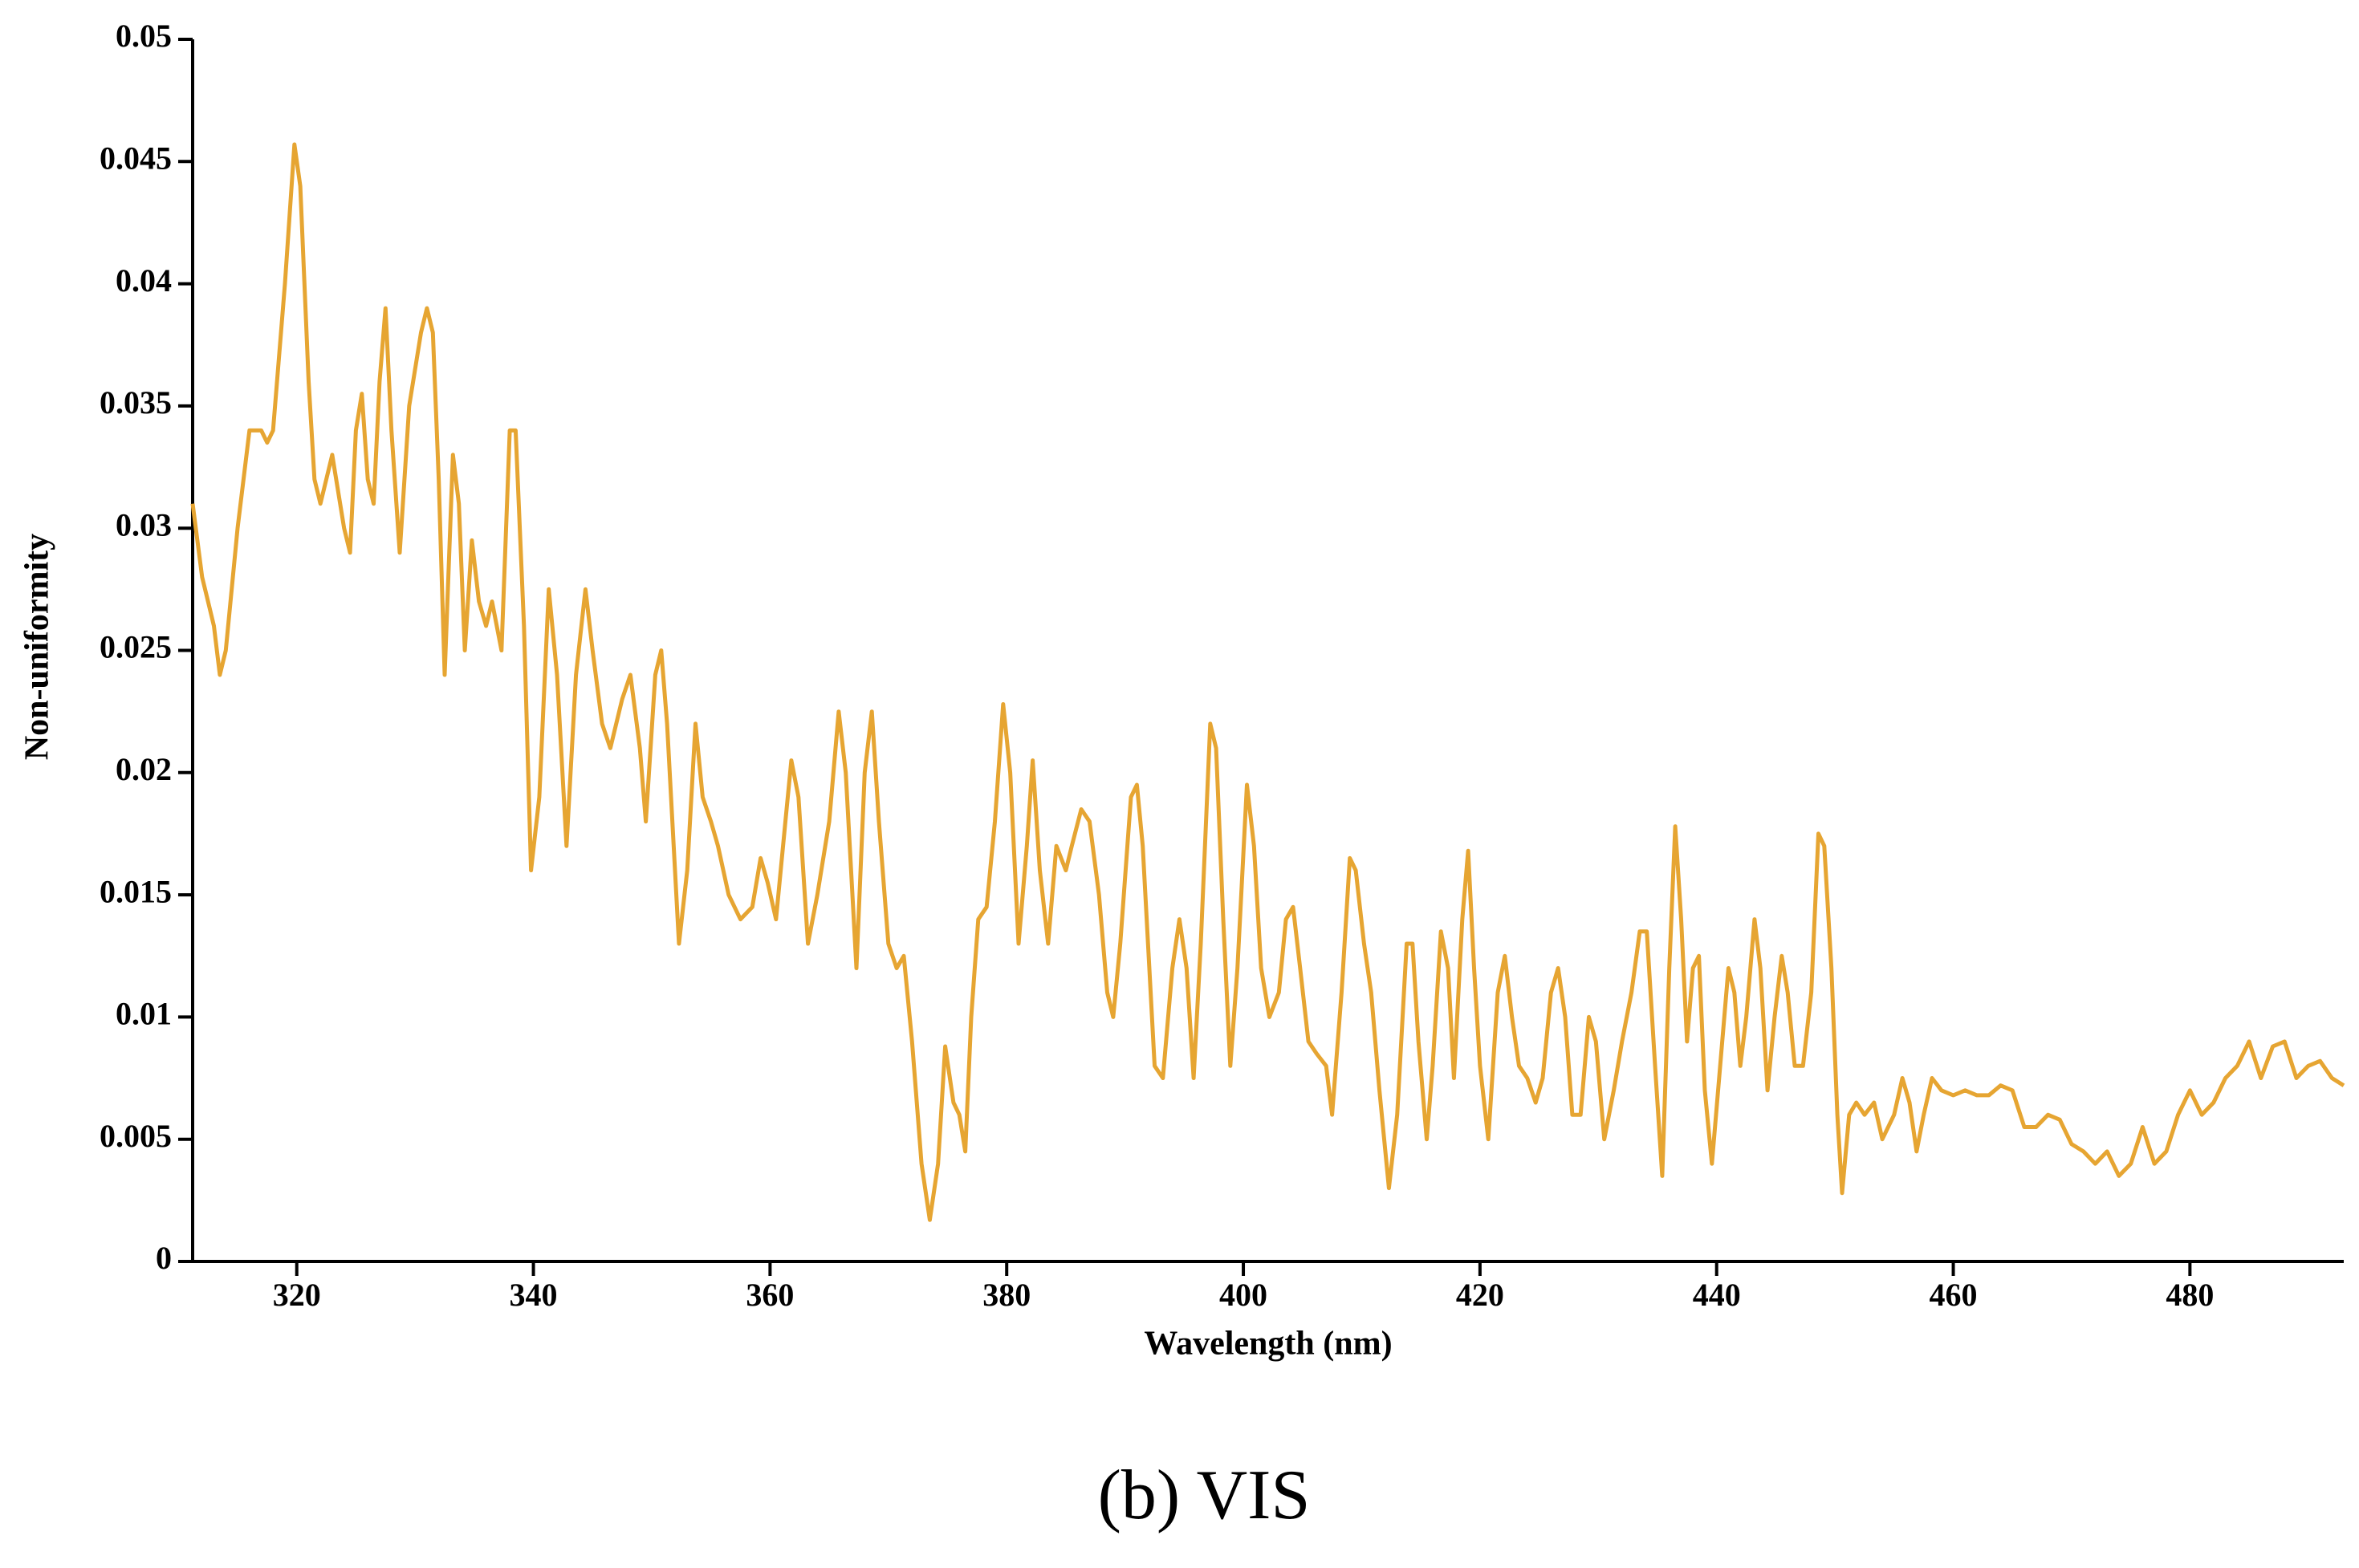 The width and height of the screenshot is (2359, 1568). Describe the element at coordinates (144, 280) in the screenshot. I see `y-tick-label: 0.04` at that location.